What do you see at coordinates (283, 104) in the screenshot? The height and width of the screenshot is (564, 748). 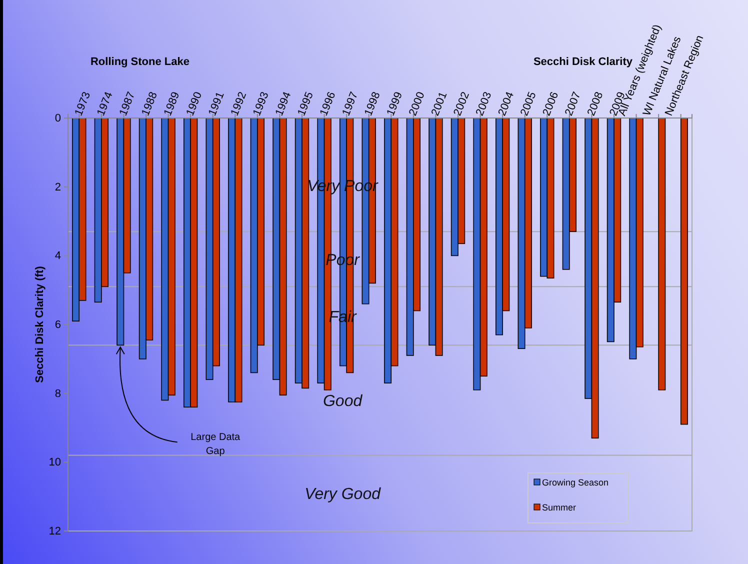 I see `x-tick-label: 1994` at bounding box center [283, 104].